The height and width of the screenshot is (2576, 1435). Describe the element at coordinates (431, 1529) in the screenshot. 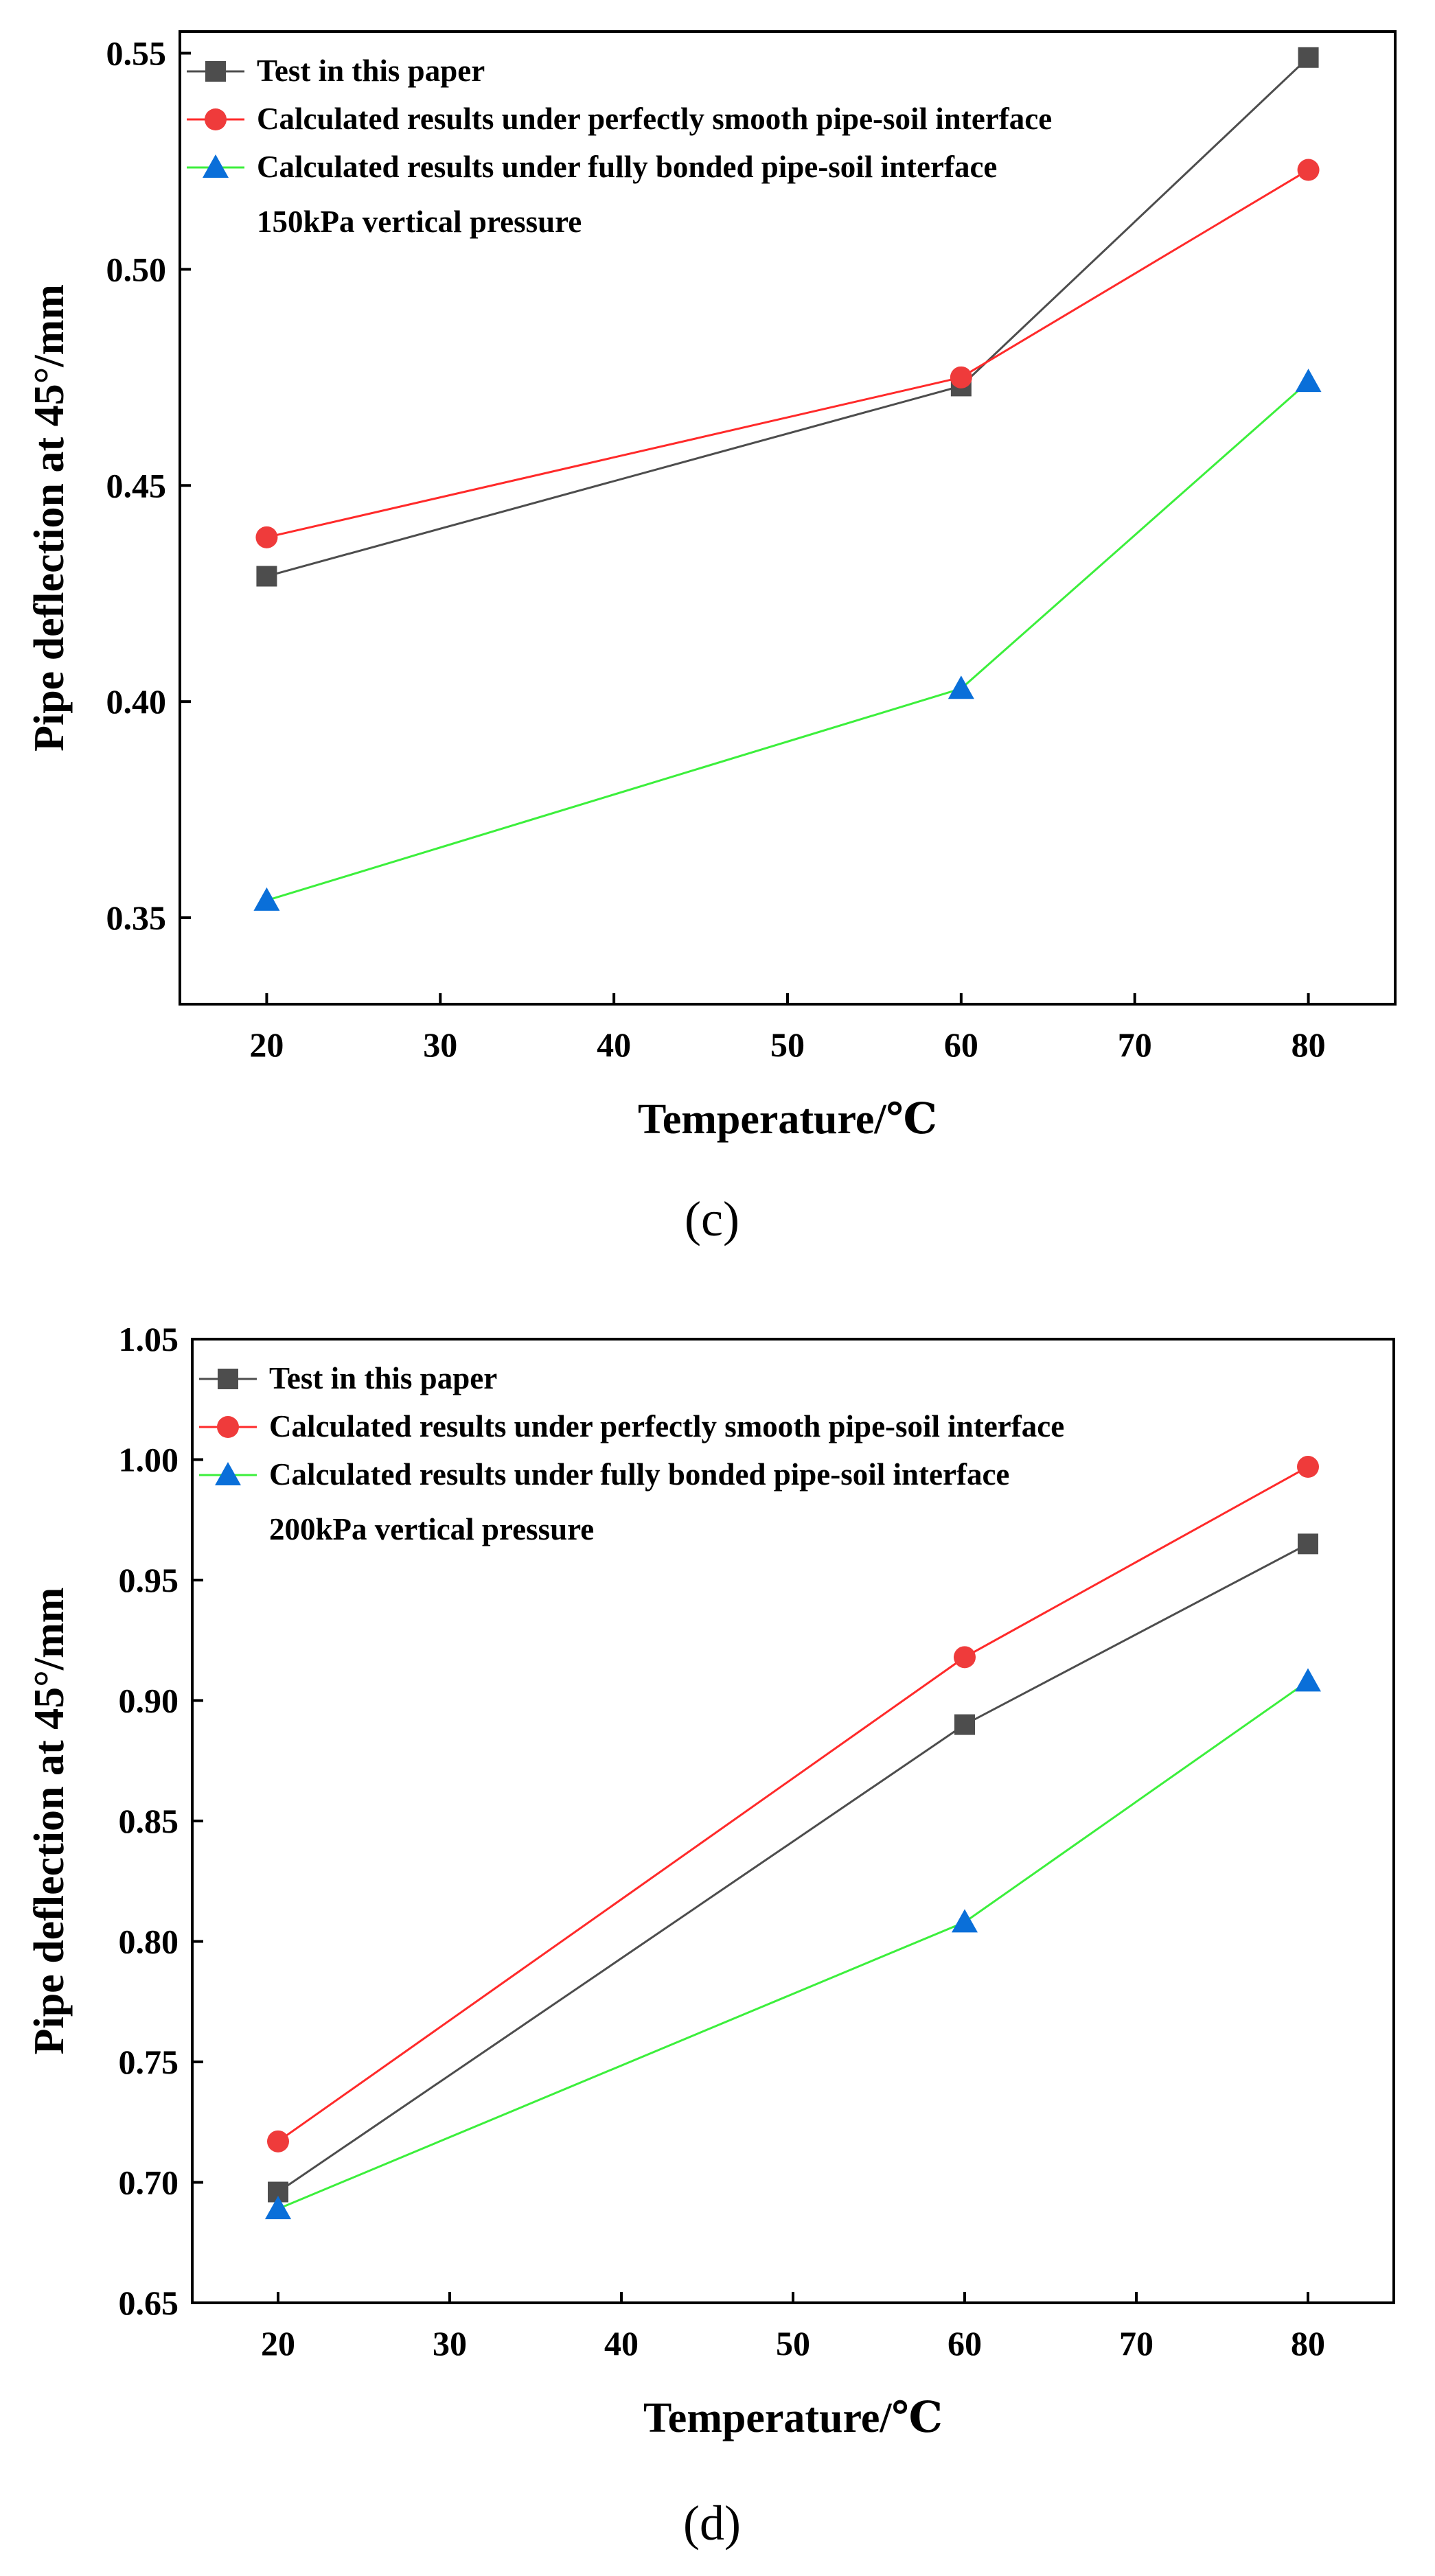

I see `legend-note: 200kPa vertical pressure` at that location.